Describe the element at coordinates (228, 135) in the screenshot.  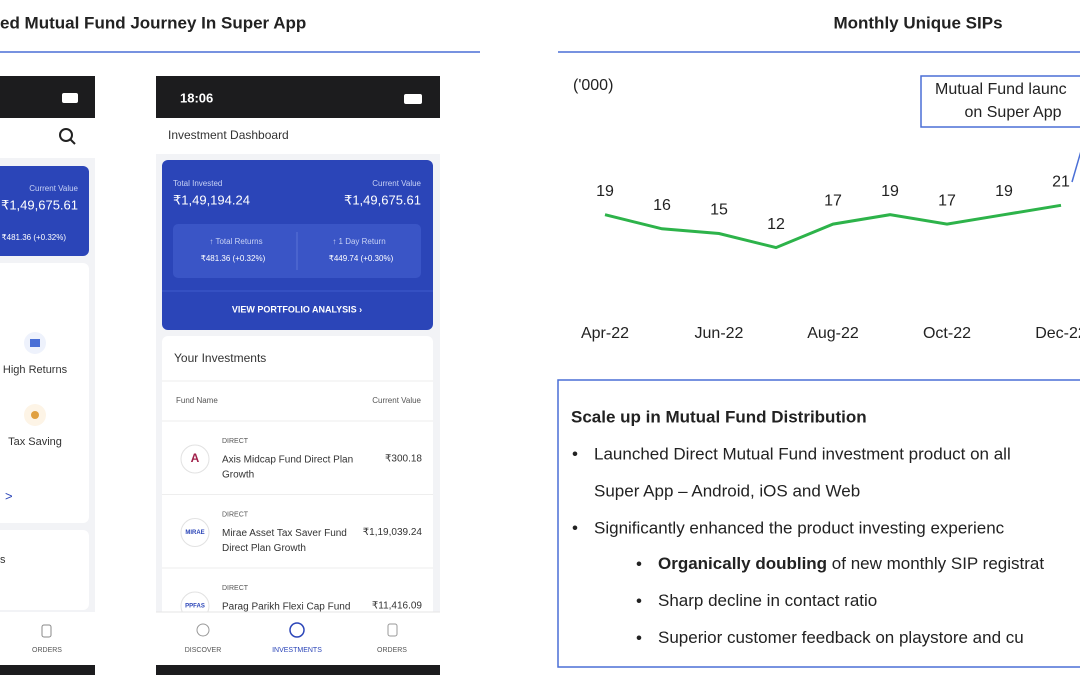
I see `header: Investment Dashboard` at that location.